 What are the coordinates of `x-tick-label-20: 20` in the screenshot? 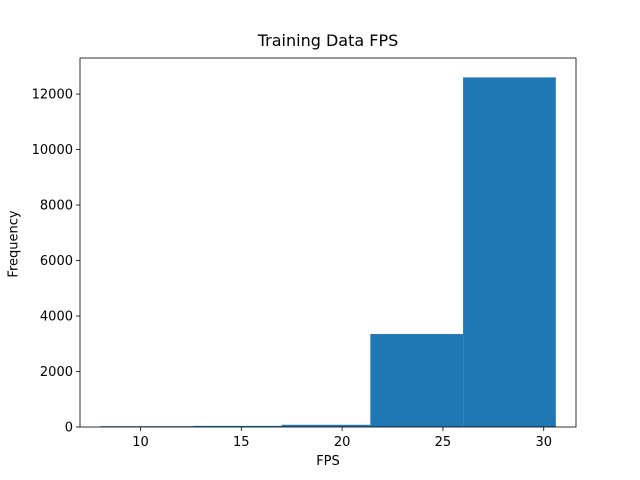 It's located at (342, 442).